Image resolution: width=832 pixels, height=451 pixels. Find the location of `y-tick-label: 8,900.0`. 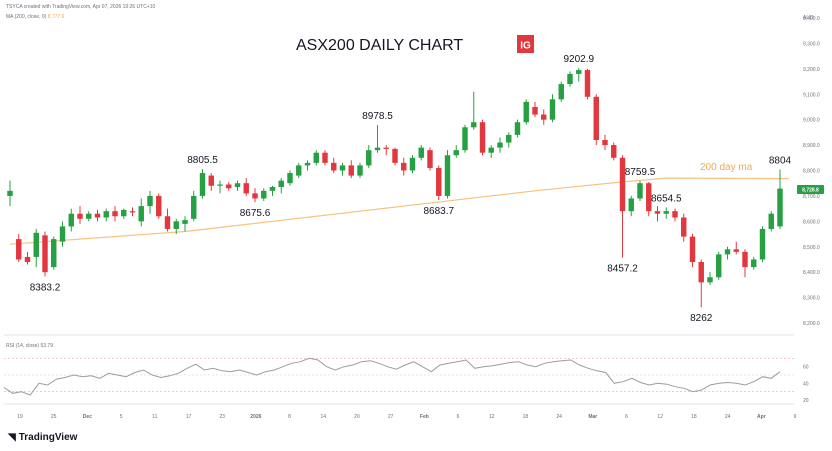

y-tick-label: 8,900.0 is located at coordinates (811, 146).